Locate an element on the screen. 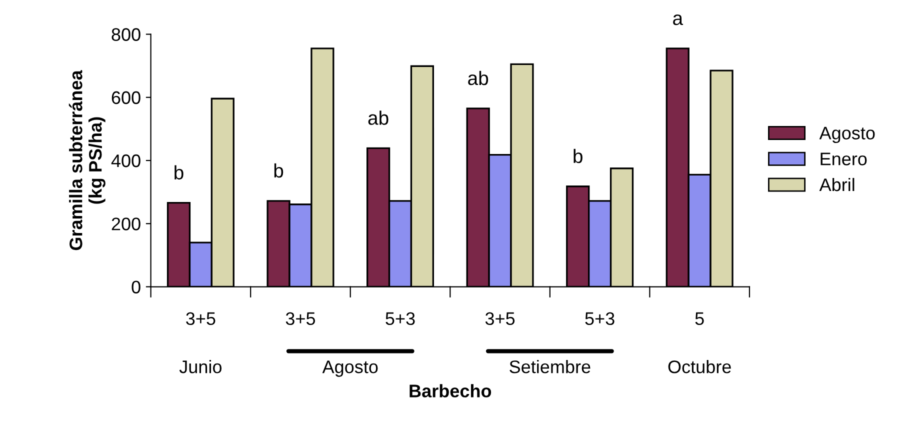 The width and height of the screenshot is (914, 428). legend-label: Abril is located at coordinates (836, 185).